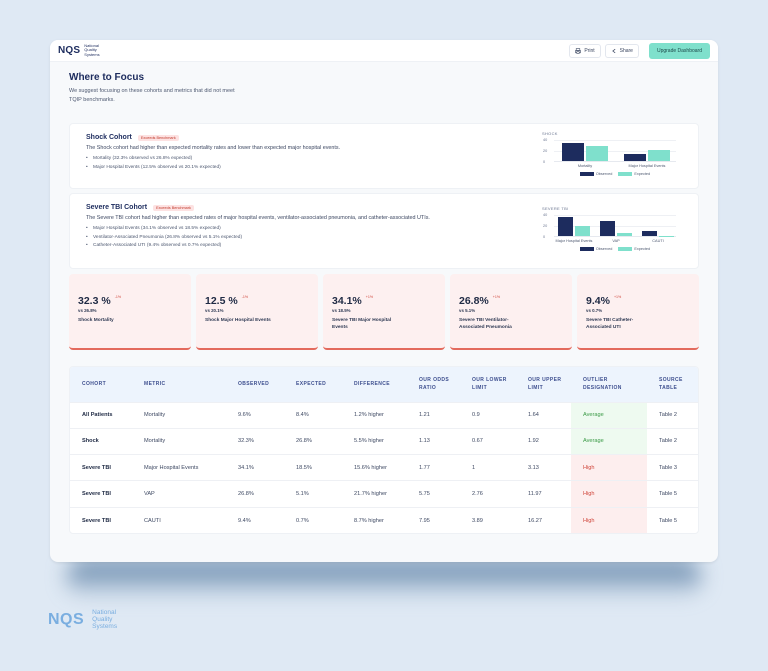  What do you see at coordinates (101, 384) in the screenshot?
I see `col-cohort: COHORT` at bounding box center [101, 384].